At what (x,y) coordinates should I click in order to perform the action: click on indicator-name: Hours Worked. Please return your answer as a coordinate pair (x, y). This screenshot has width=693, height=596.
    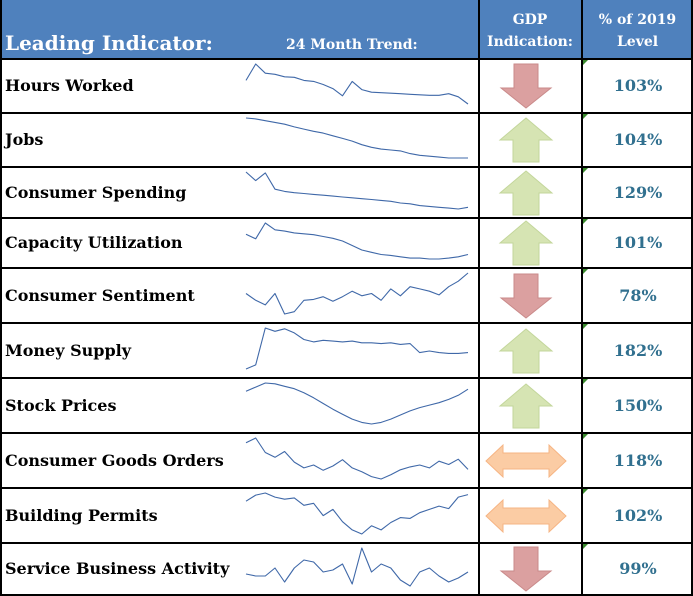
    Looking at the image, I should click on (69, 85).